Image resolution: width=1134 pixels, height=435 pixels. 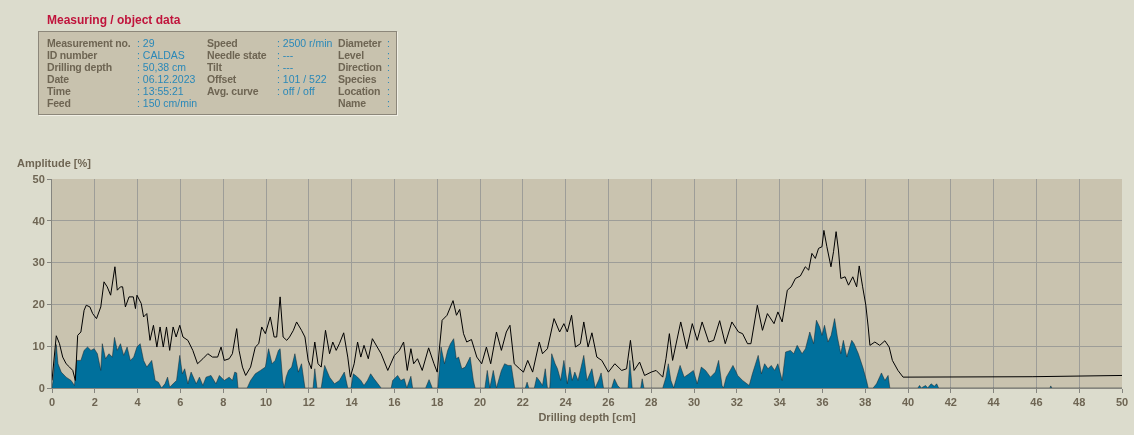 I want to click on x-tick-label: 28, so click(x=651, y=402).